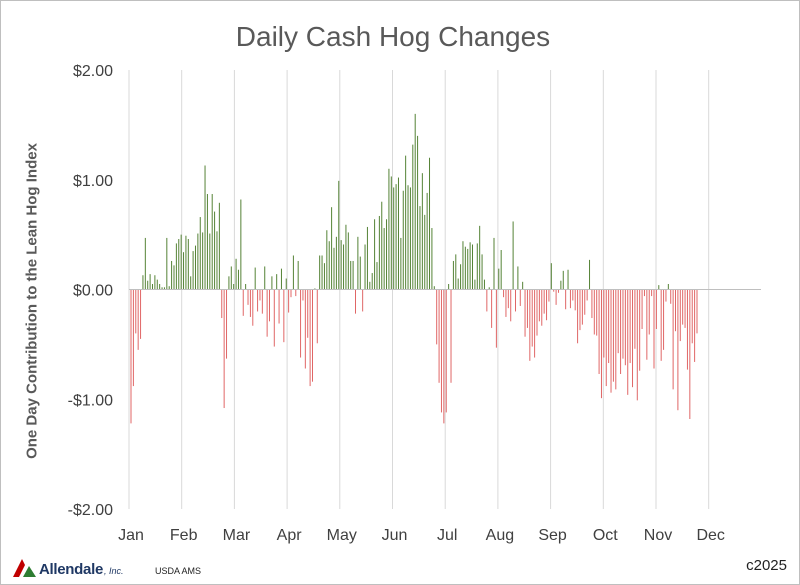  Describe the element at coordinates (93, 291) in the screenshot. I see `y-tick-label: $0.00` at that location.